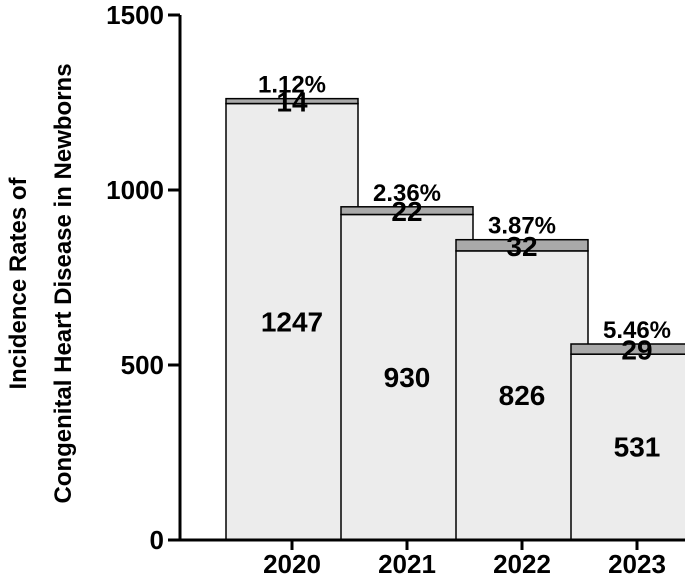  What do you see at coordinates (157, 540) in the screenshot?
I see `y-tick-label: 0` at bounding box center [157, 540].